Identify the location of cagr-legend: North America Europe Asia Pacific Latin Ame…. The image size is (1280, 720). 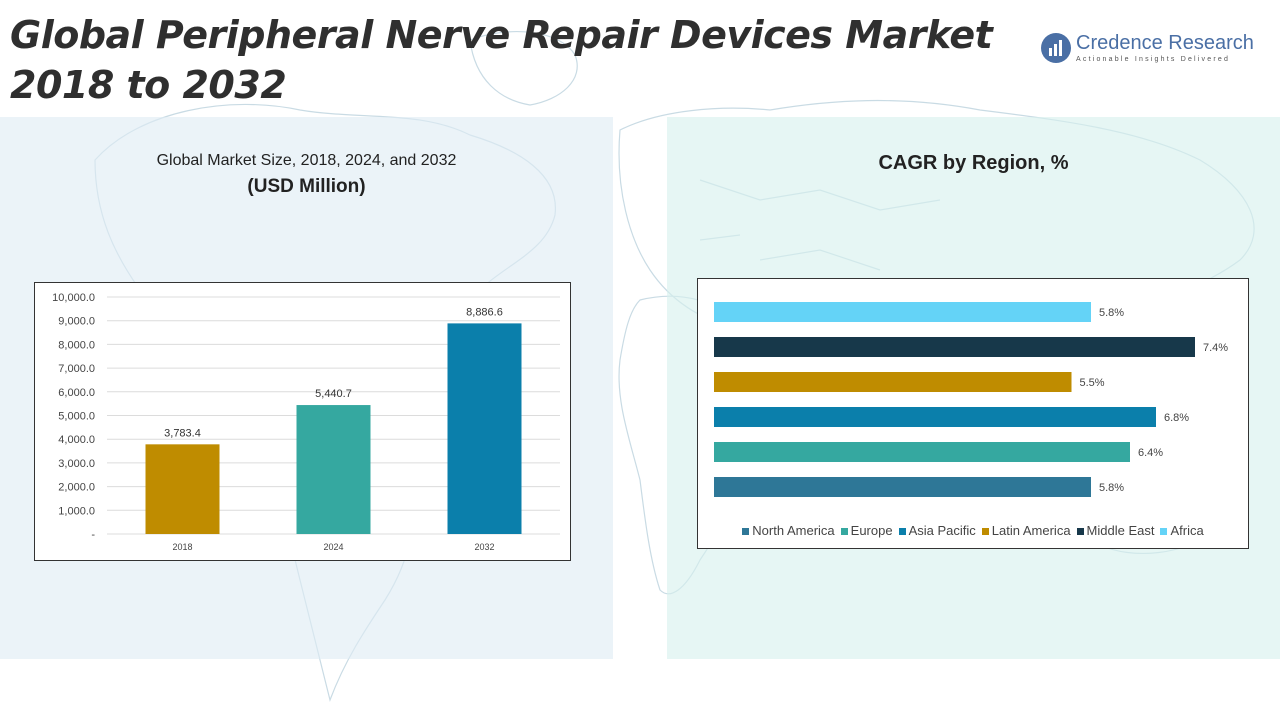
(973, 530).